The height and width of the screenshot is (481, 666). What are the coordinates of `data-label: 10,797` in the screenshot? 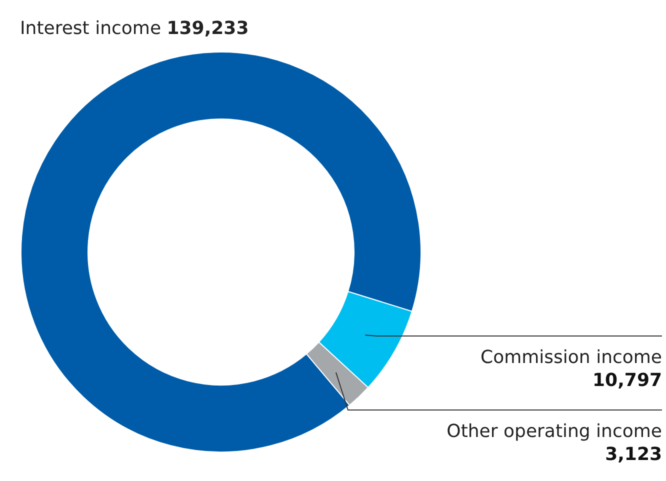 It's located at (627, 380).